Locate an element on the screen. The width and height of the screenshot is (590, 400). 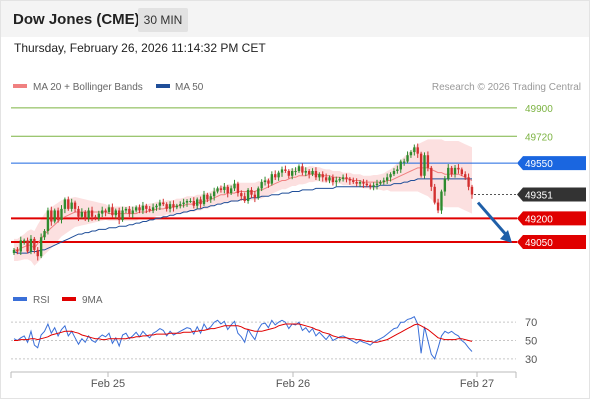
forecast-arrow is located at coordinates (494, 222).